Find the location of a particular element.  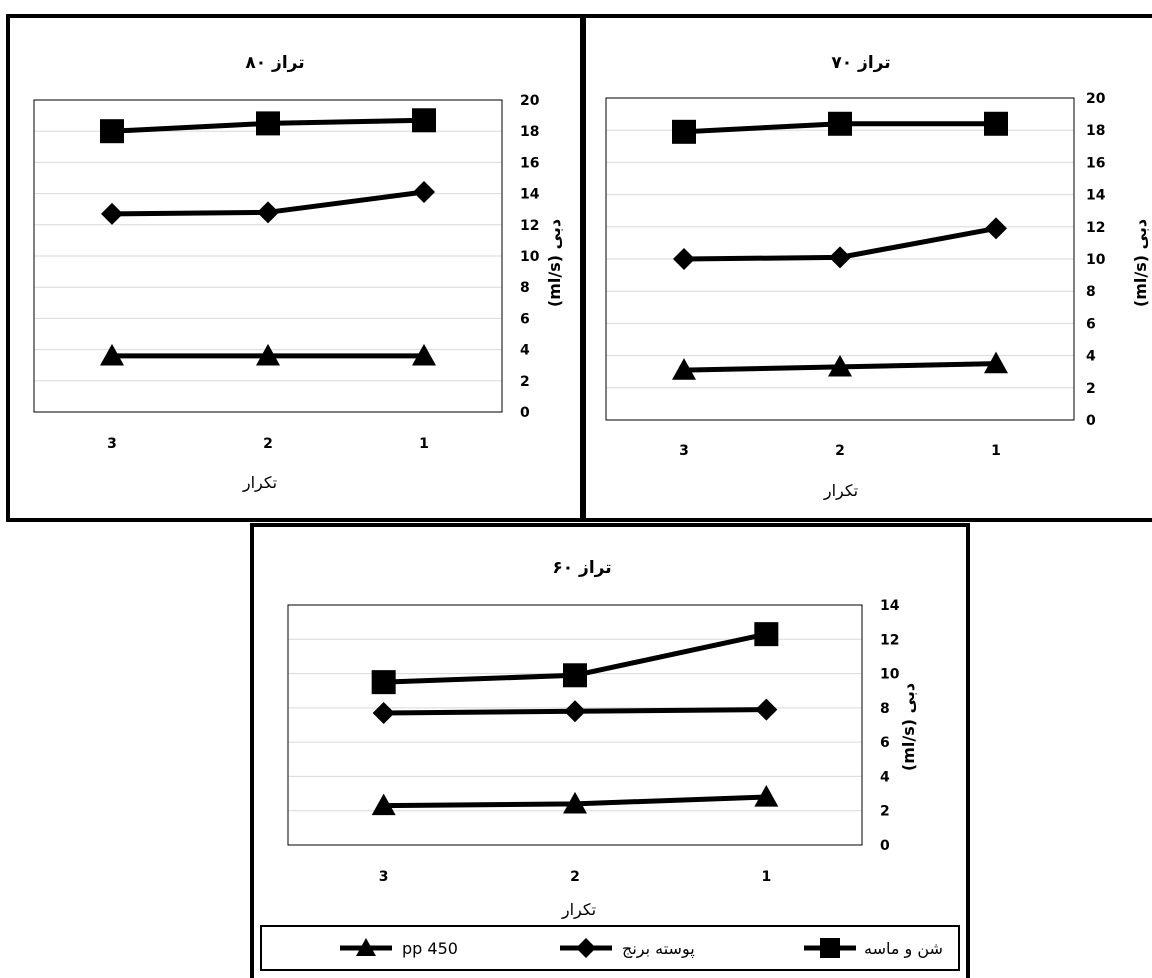

legend-entries: pp 450 پوسته برنج شن و ماسه is located at coordinates (641, 948).